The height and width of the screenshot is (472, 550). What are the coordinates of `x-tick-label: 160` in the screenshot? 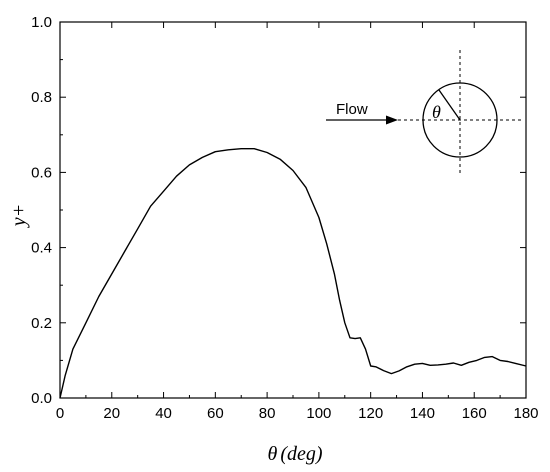 It's located at (474, 413).